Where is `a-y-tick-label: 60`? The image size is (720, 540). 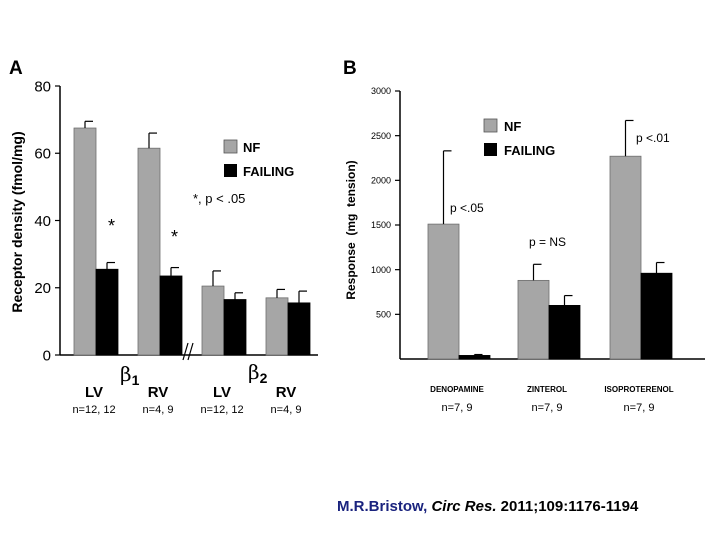
a-y-tick-label: 60 is located at coordinates (42, 154).